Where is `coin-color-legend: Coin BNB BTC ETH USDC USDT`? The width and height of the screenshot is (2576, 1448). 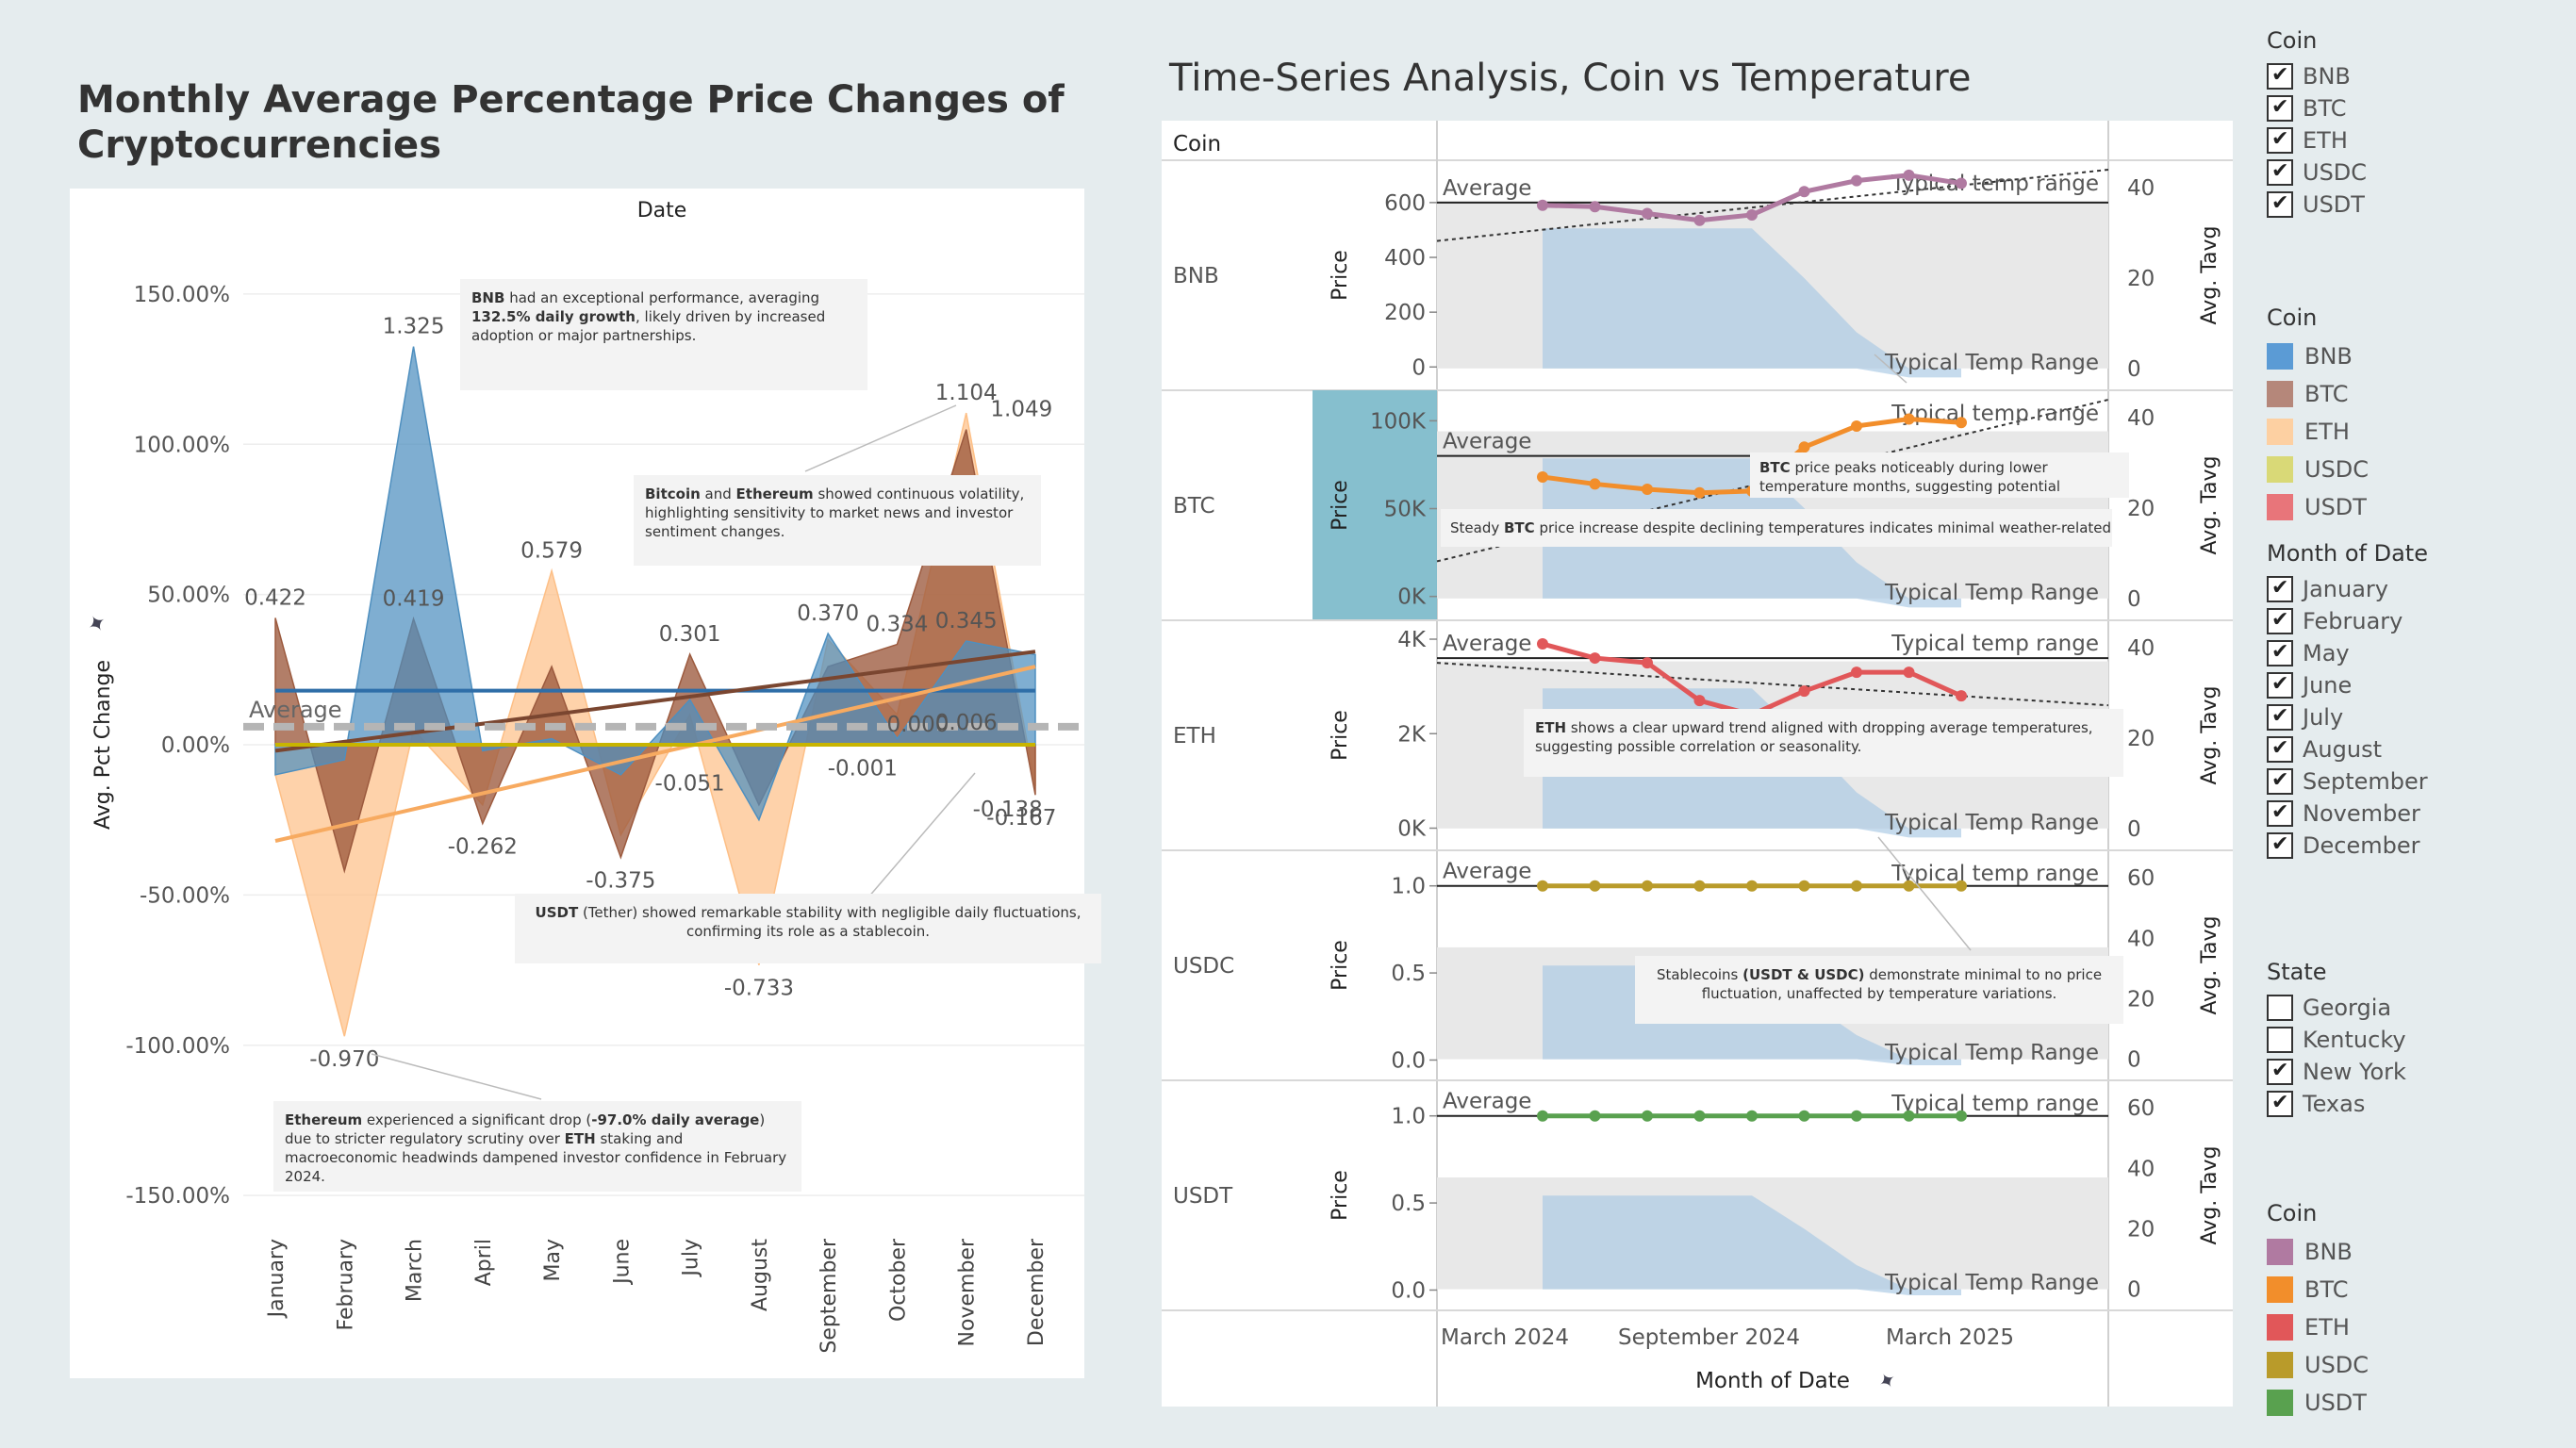 coin-color-legend: Coin BNB BTC ETH USDC USDT is located at coordinates (2318, 415).